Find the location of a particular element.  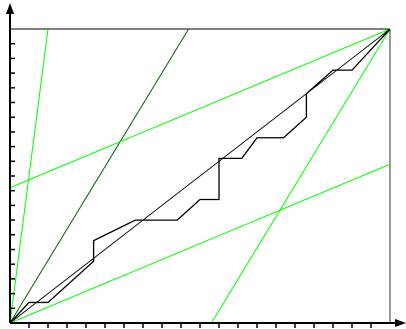

x-axis-arrow is located at coordinates (400, 323).